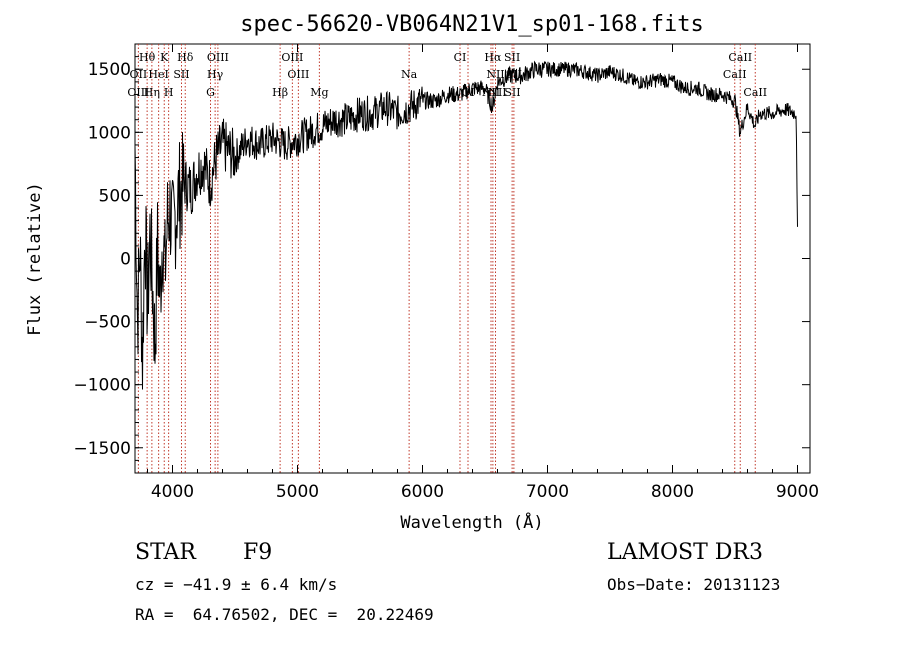 The width and height of the screenshot is (900, 649). I want to click on line-label: Na, so click(409, 74).